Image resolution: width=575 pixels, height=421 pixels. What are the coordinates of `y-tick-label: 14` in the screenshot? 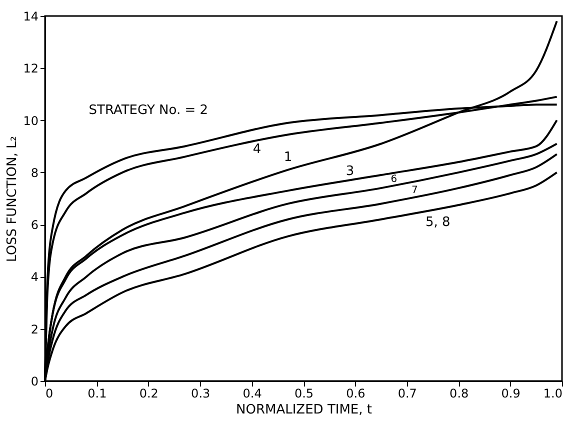 It's located at (30, 17).